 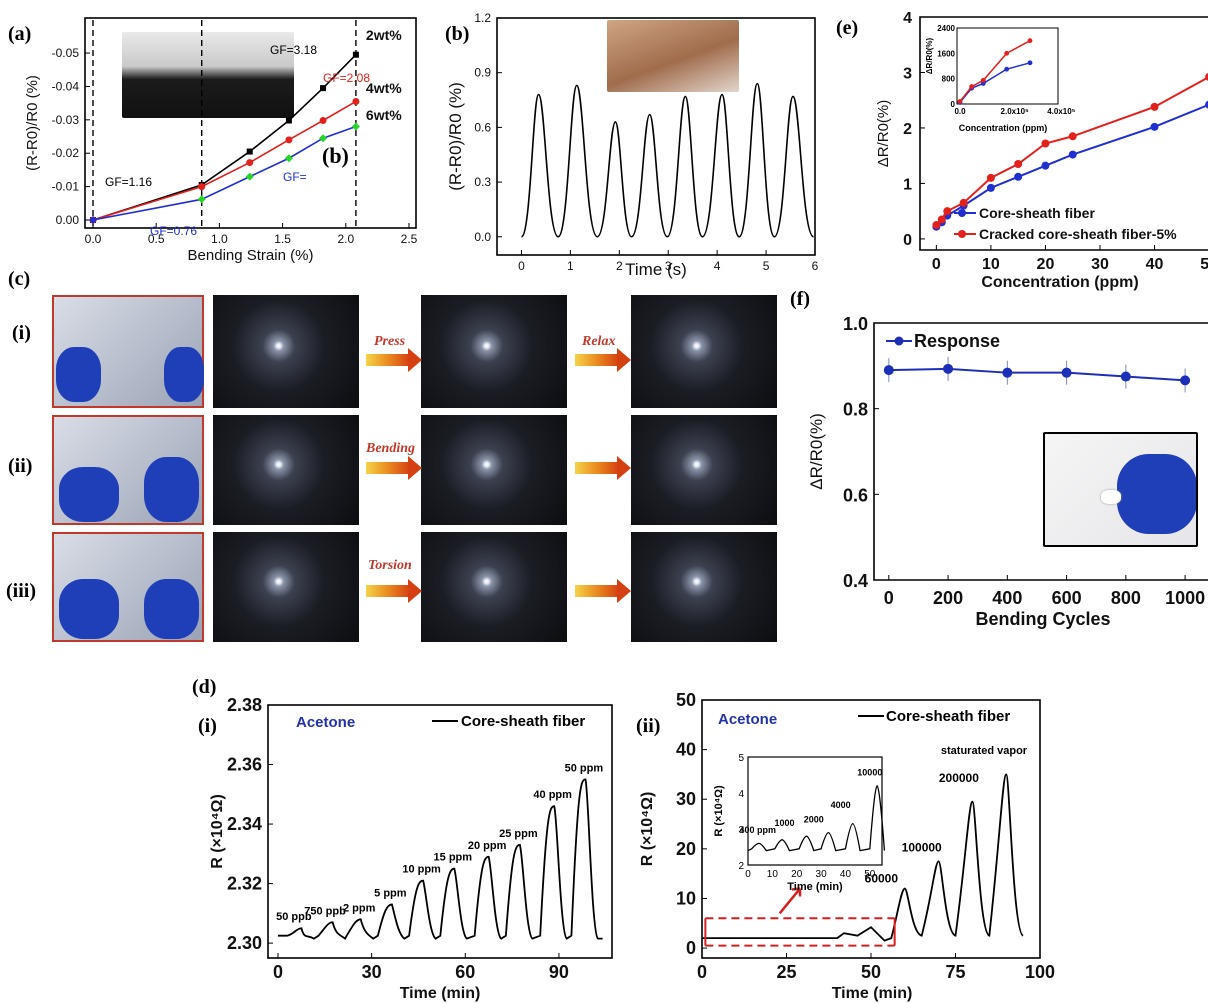 What do you see at coordinates (219, 239) in the screenshot?
I see `plot-a-xtick-label: 1.0` at bounding box center [219, 239].